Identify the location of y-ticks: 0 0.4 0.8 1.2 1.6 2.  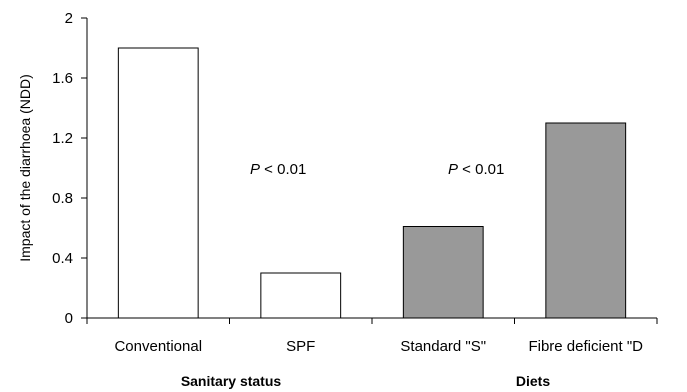
(69, 168).